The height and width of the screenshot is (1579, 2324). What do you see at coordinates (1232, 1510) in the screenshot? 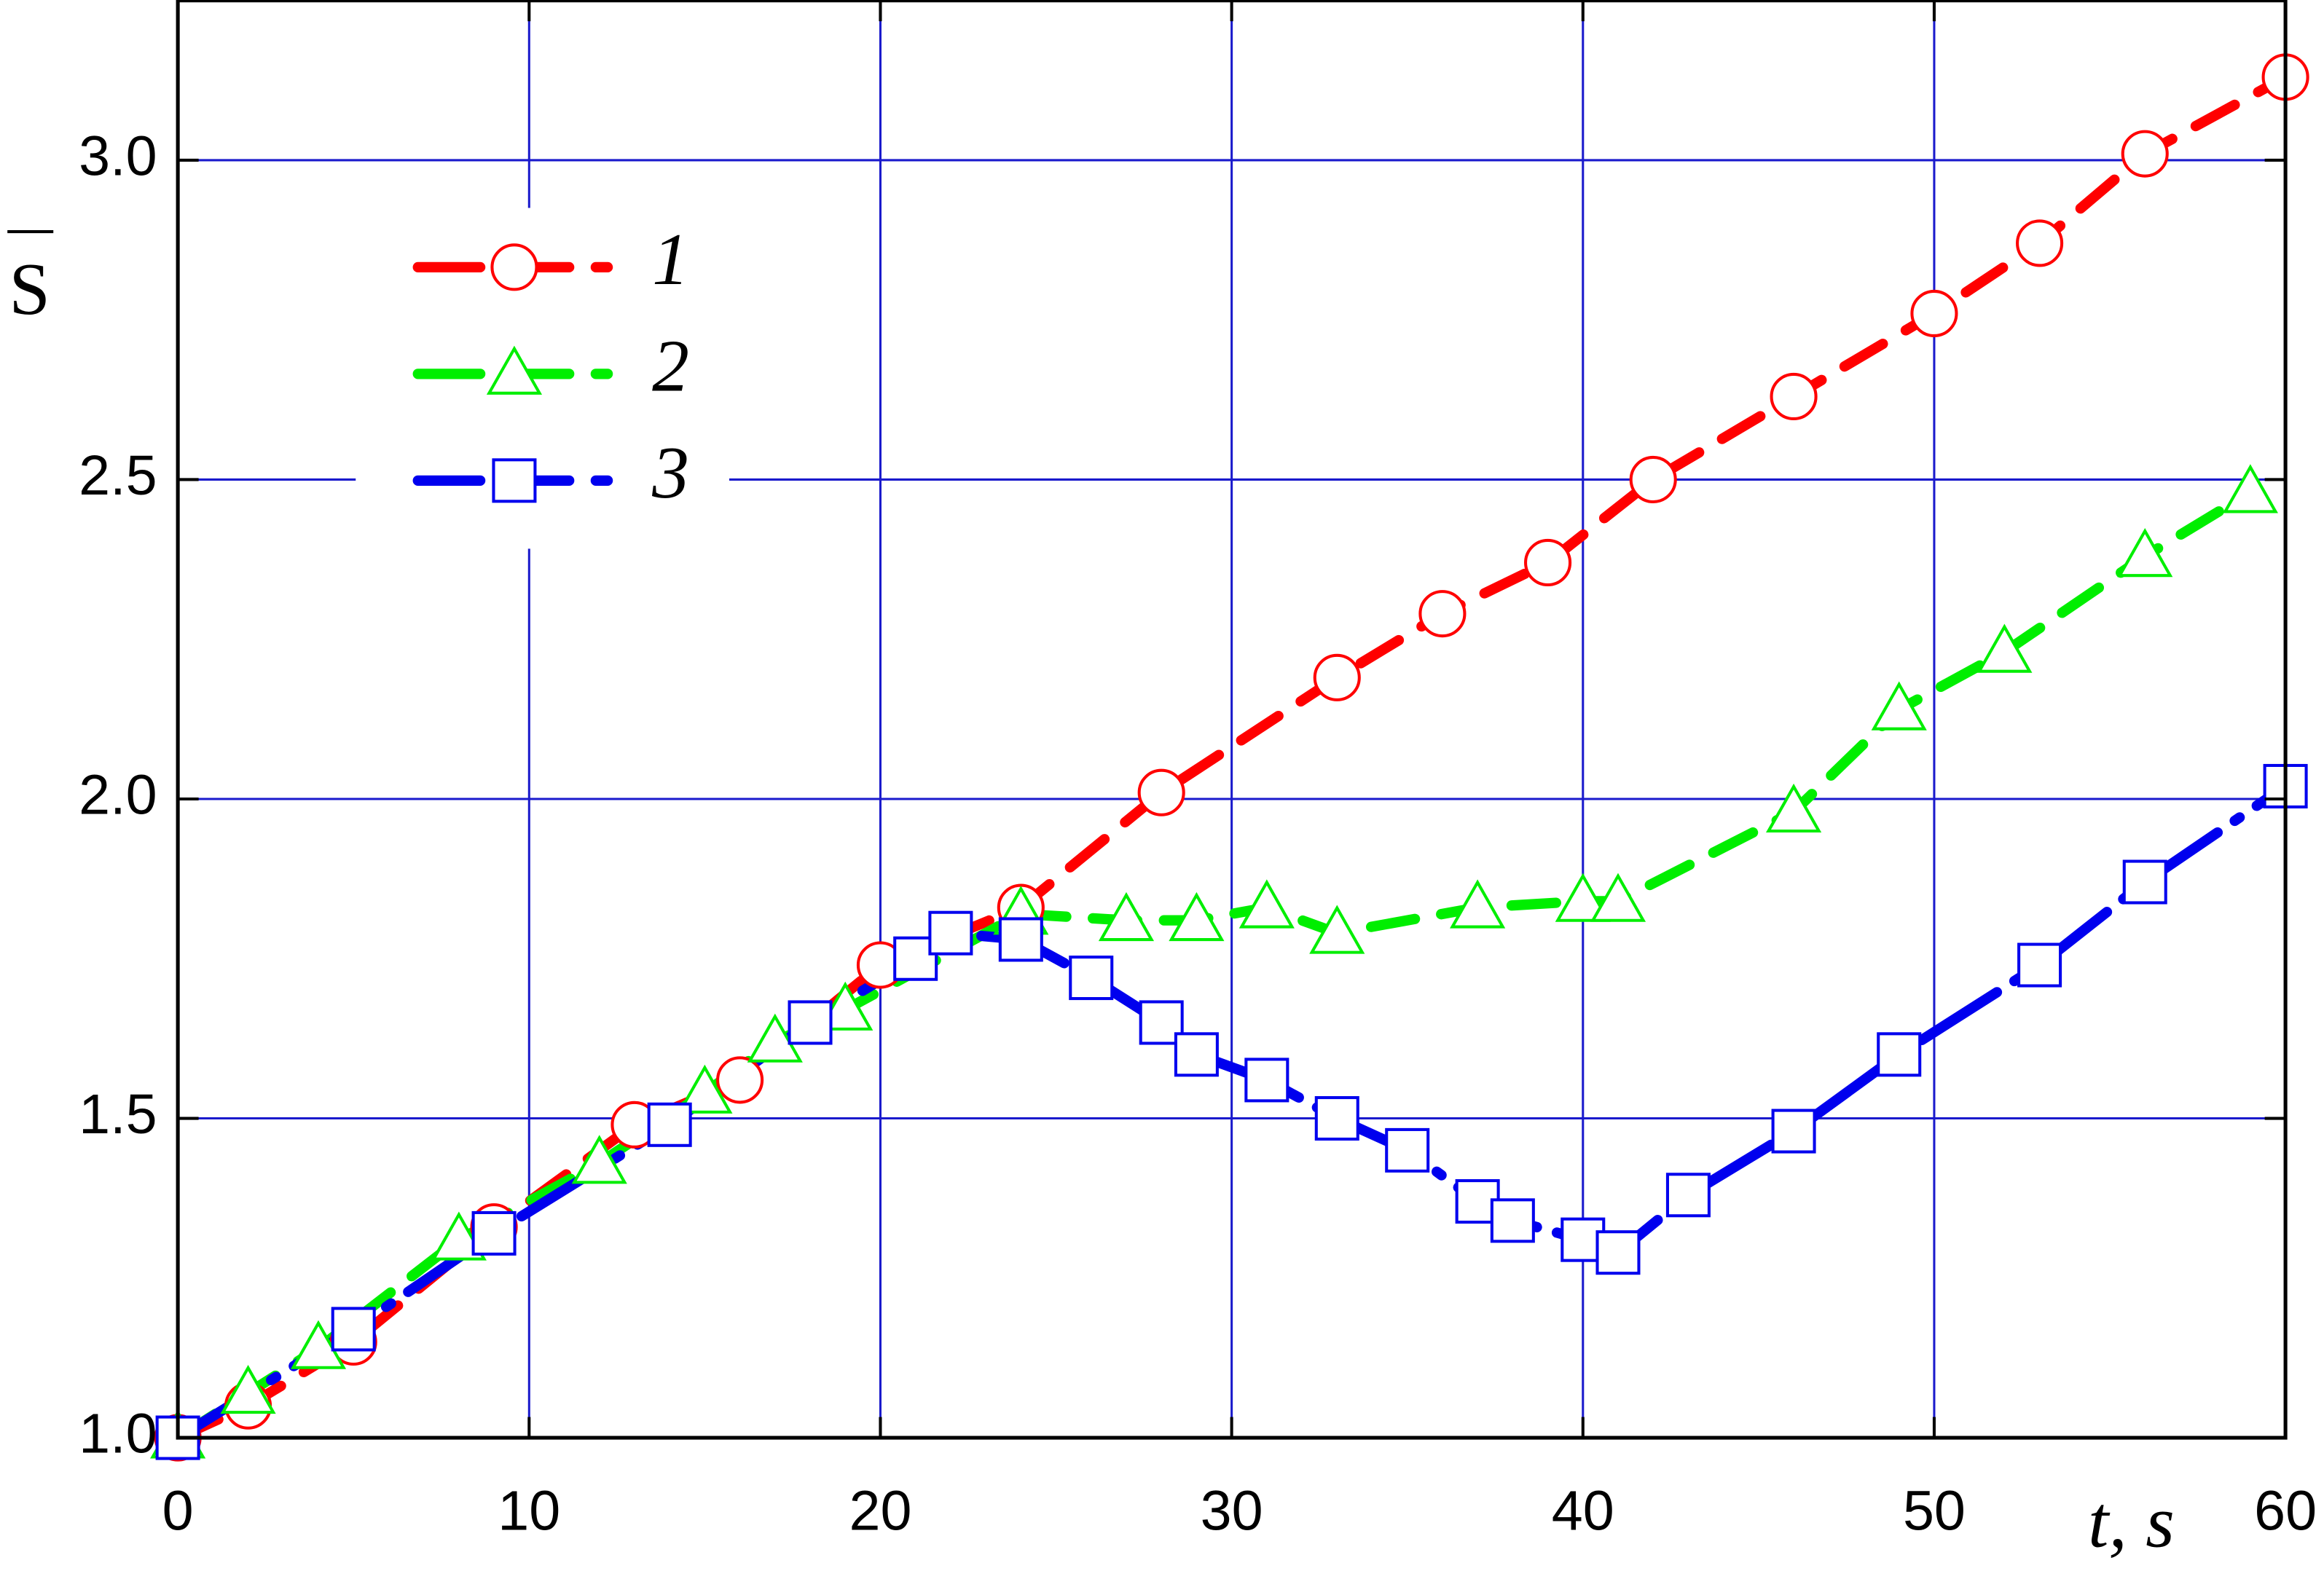
I see `x-tick-label: 30` at bounding box center [1232, 1510].